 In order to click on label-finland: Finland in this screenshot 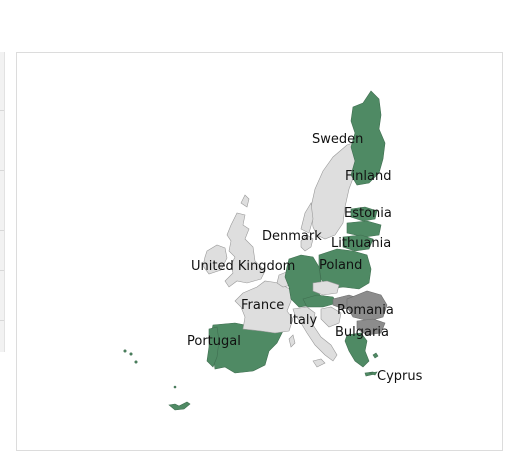, I will do `click(368, 176)`.